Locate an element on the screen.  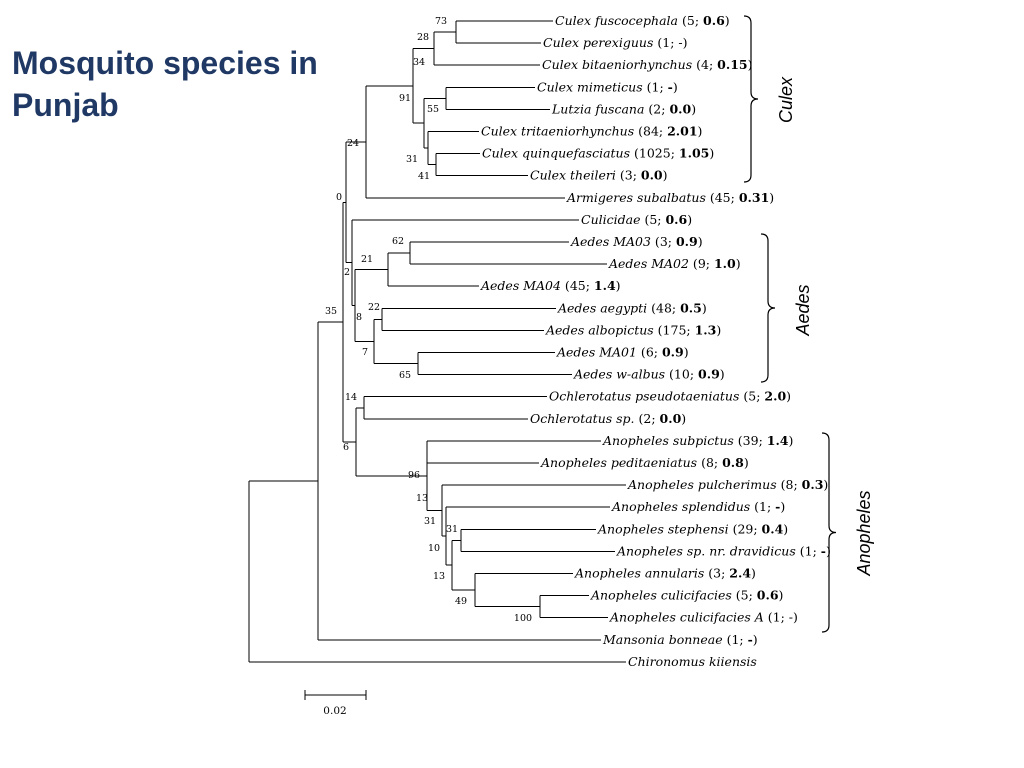
leaf-label: Culex fuscocephala (5; 0.6) is located at coordinates (642, 20).